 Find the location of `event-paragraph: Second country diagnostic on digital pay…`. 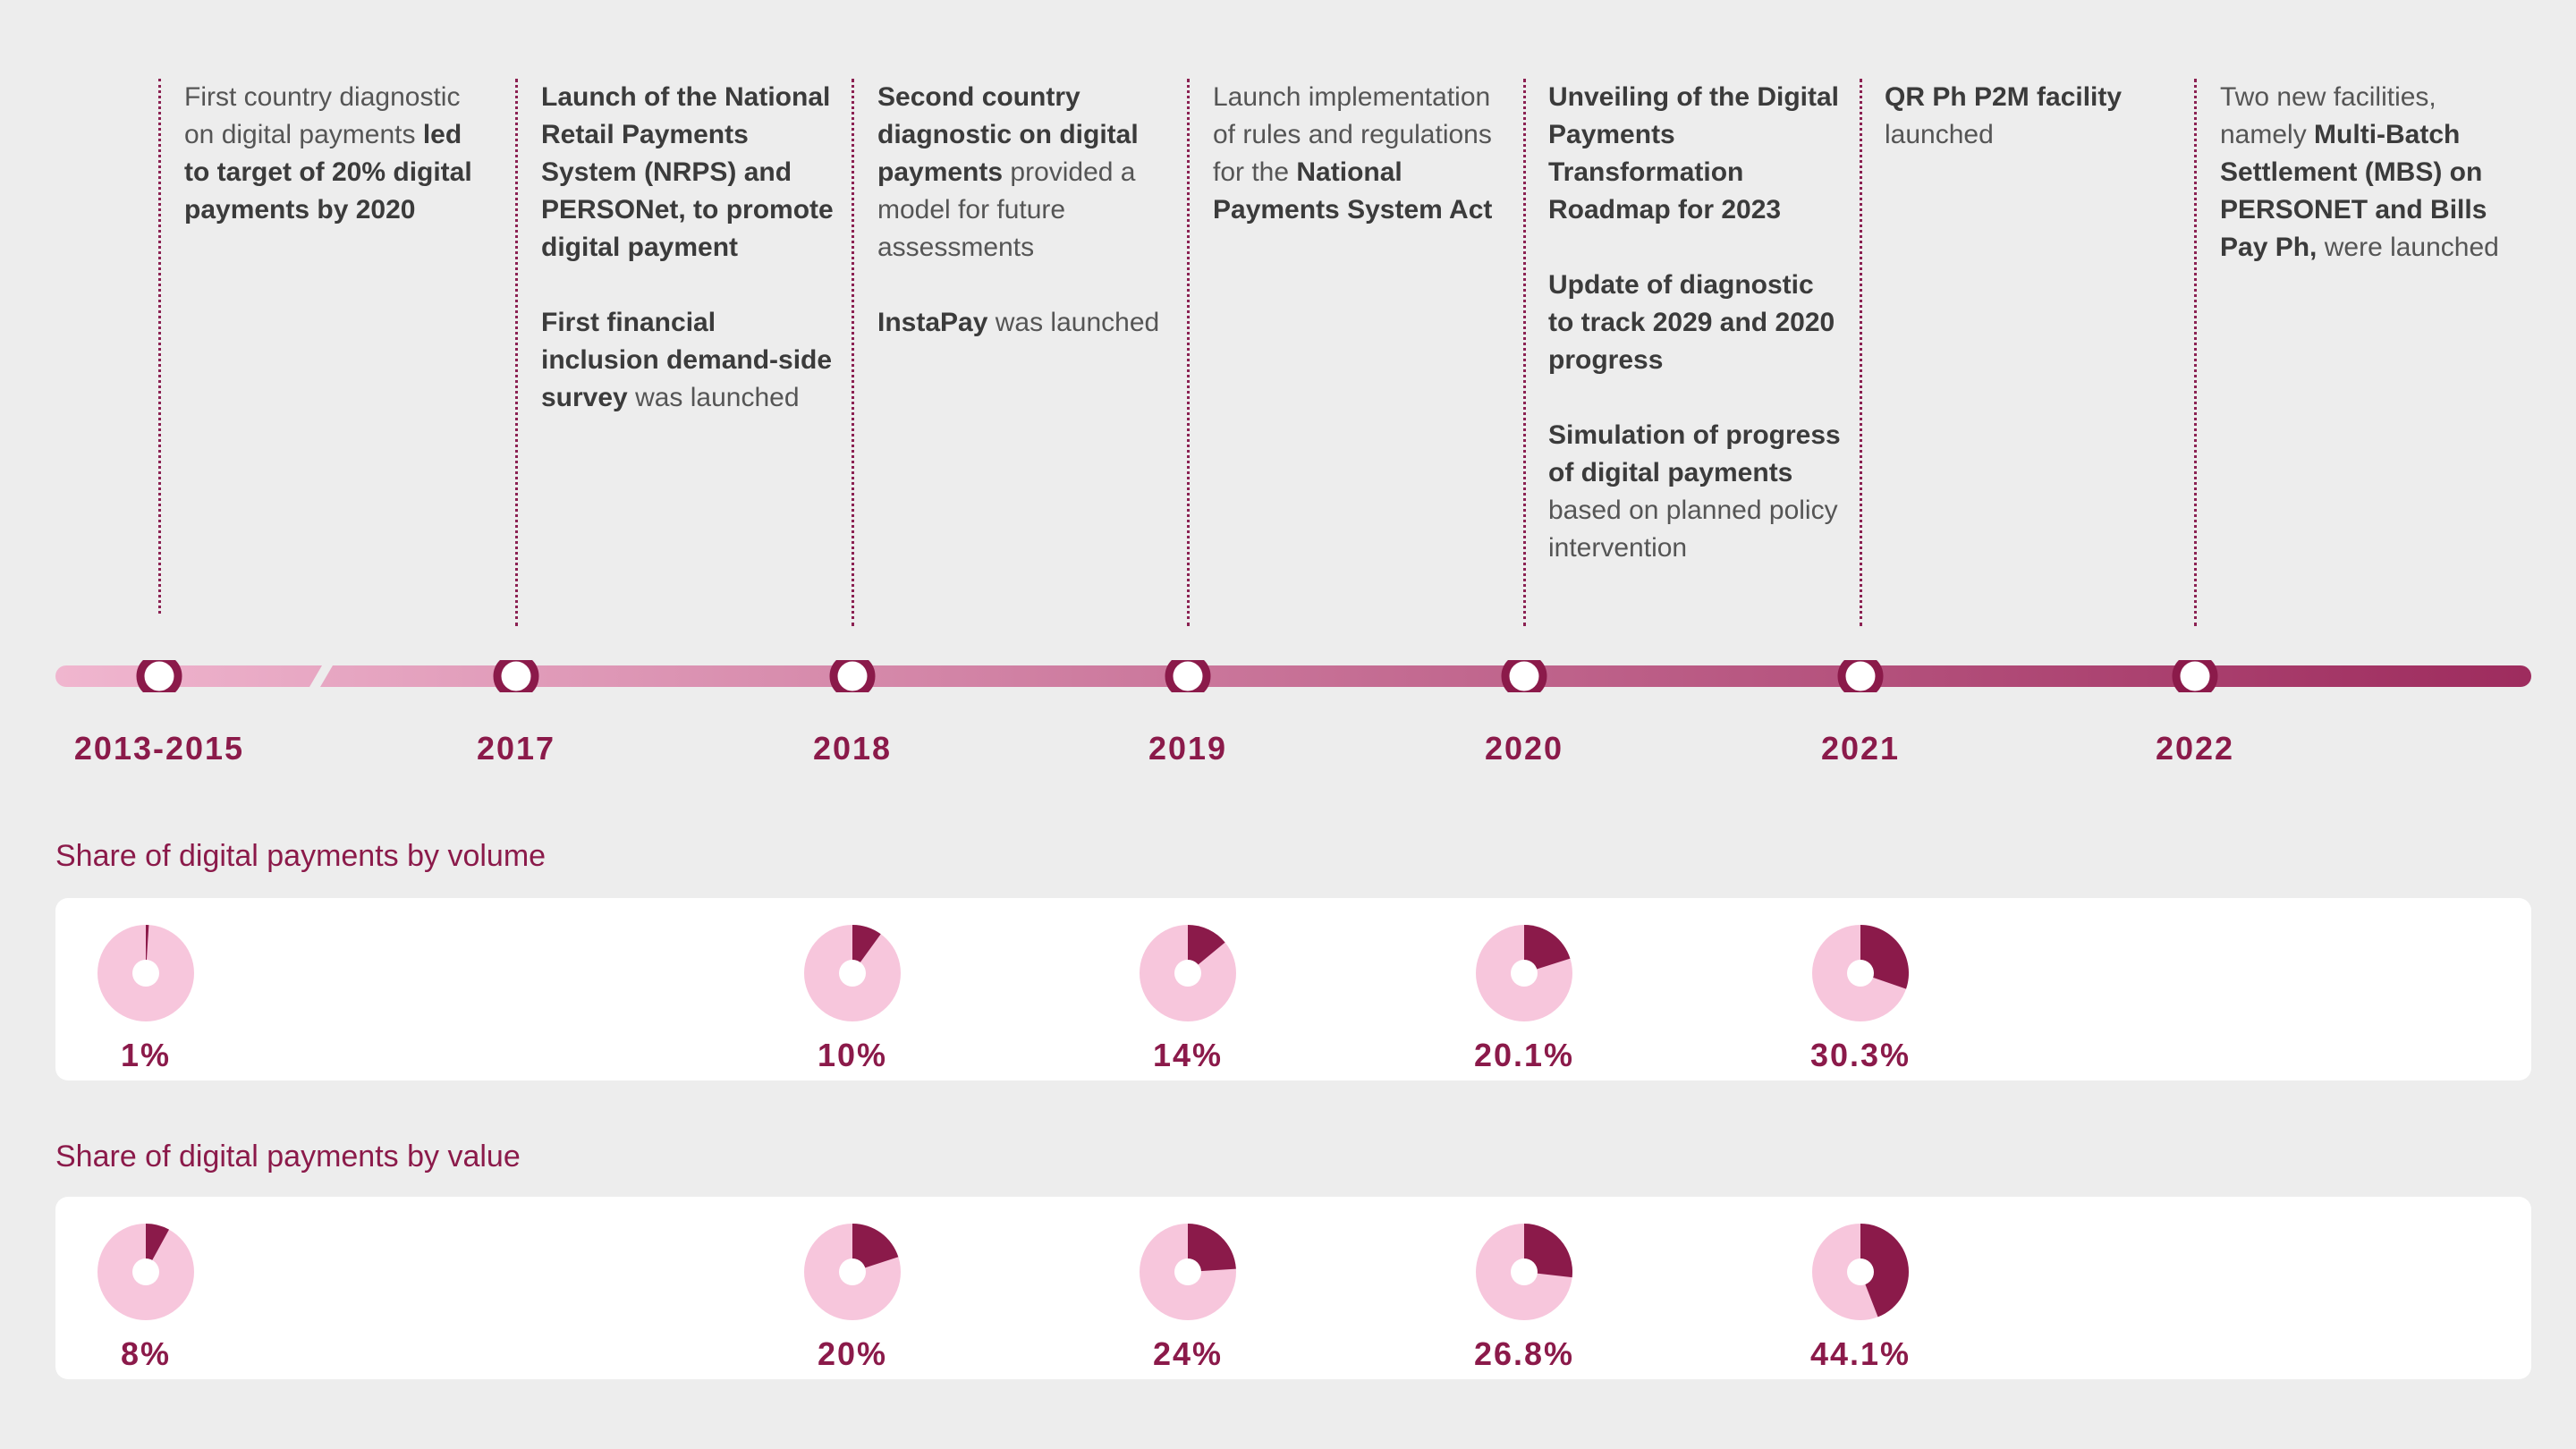

event-paragraph: Second country diagnostic on digital pay… is located at coordinates (1025, 173).